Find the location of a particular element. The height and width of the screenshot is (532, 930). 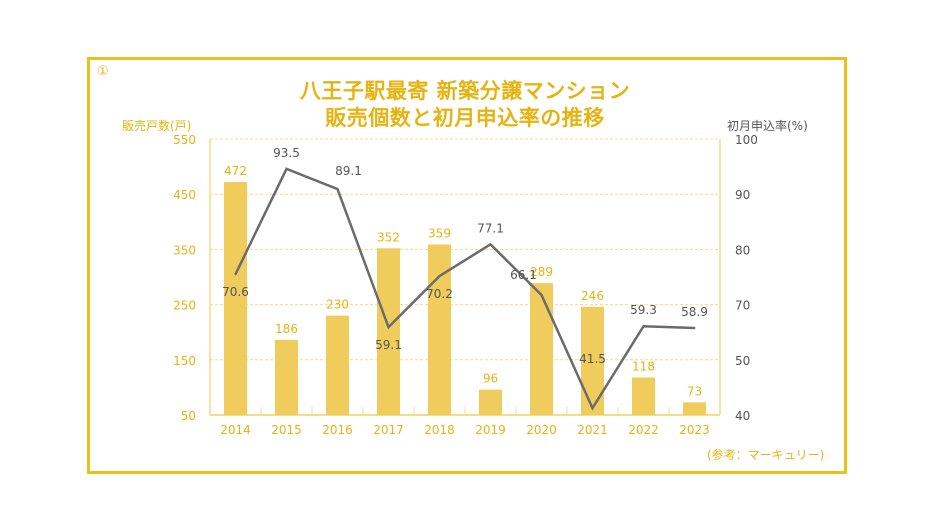

right-tick-label: 90 is located at coordinates (742, 195).